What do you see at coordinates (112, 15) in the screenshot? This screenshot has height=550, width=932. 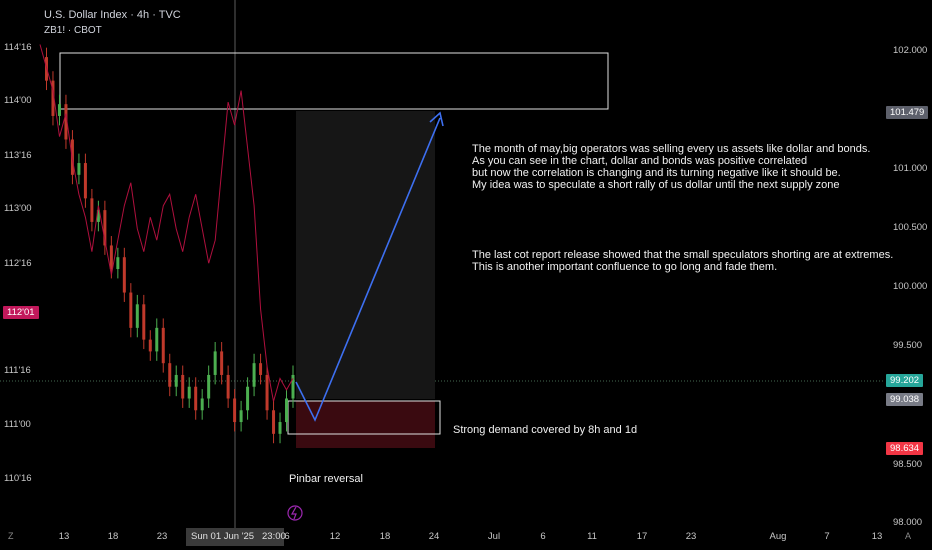 I see `chart-title: U.S. Dollar Index · 4h · TVC` at bounding box center [112, 15].